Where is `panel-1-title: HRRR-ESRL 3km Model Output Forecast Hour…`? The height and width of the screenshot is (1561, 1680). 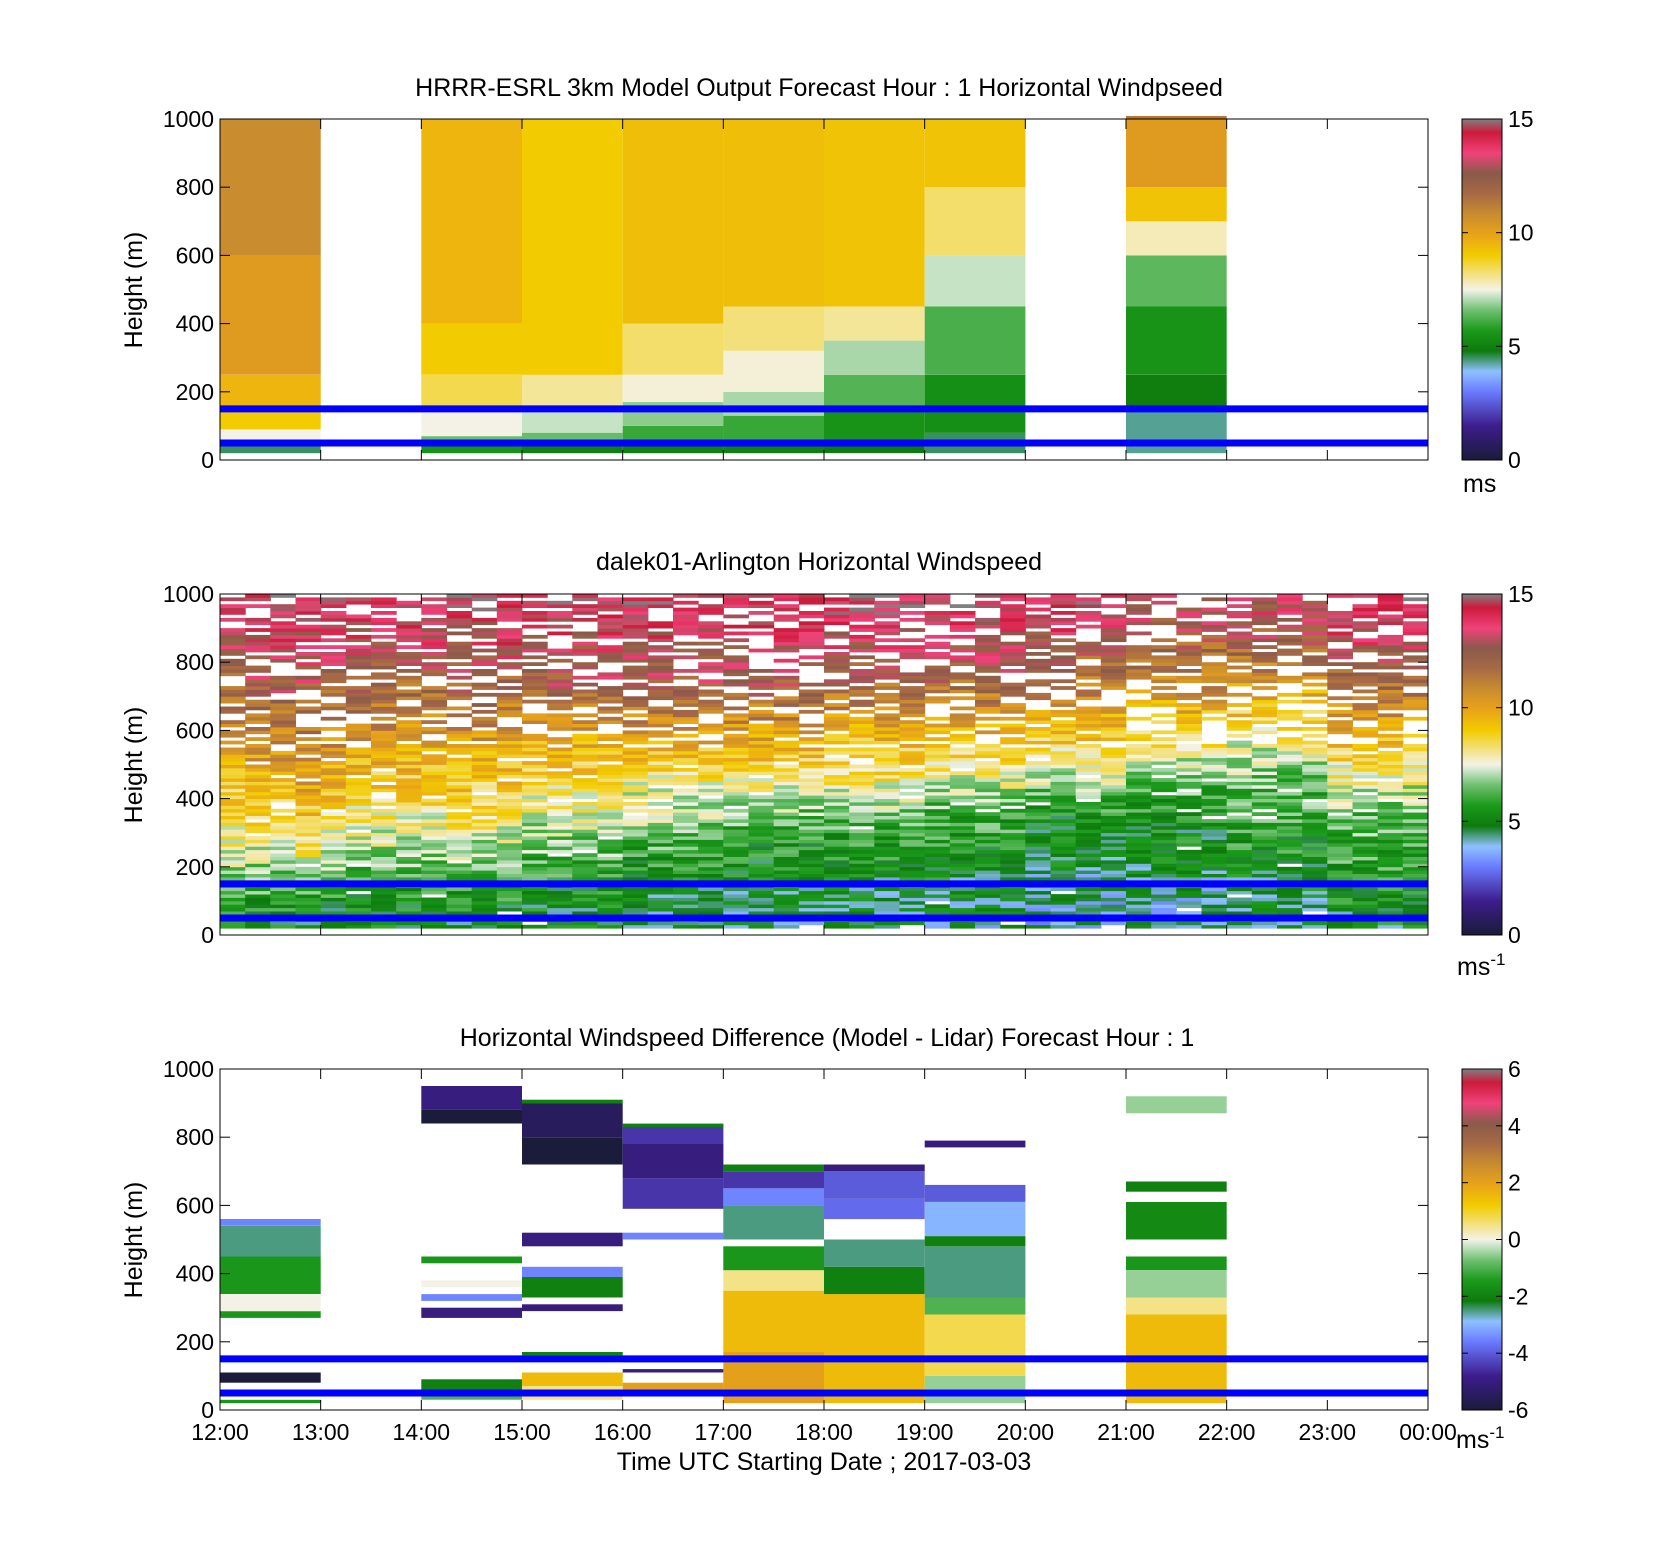 panel-1-title: HRRR-ESRL 3km Model Output Forecast Hour… is located at coordinates (819, 88).